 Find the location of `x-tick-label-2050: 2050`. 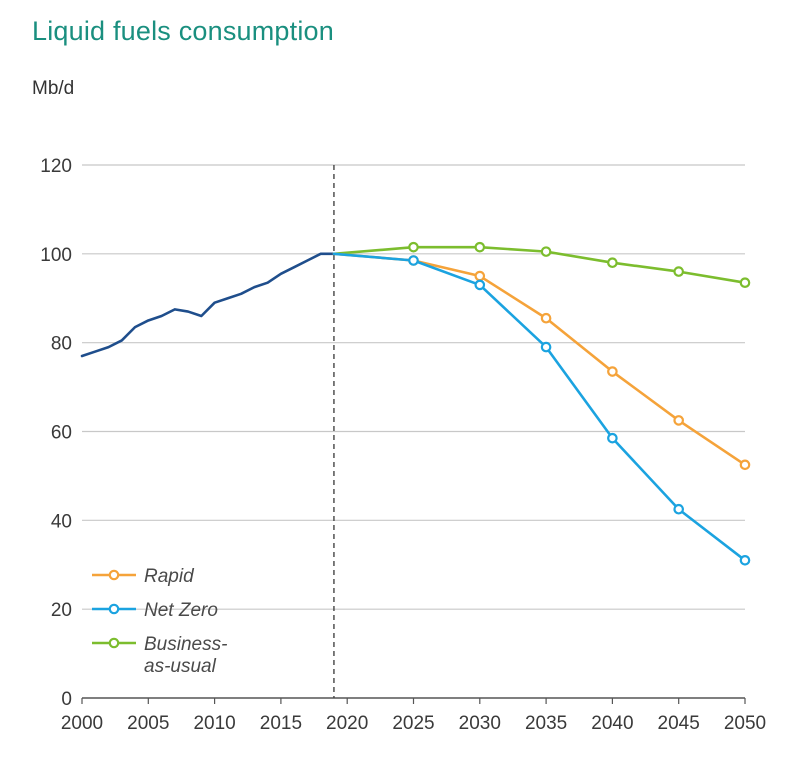

x-tick-label-2050: 2050 is located at coordinates (745, 723).